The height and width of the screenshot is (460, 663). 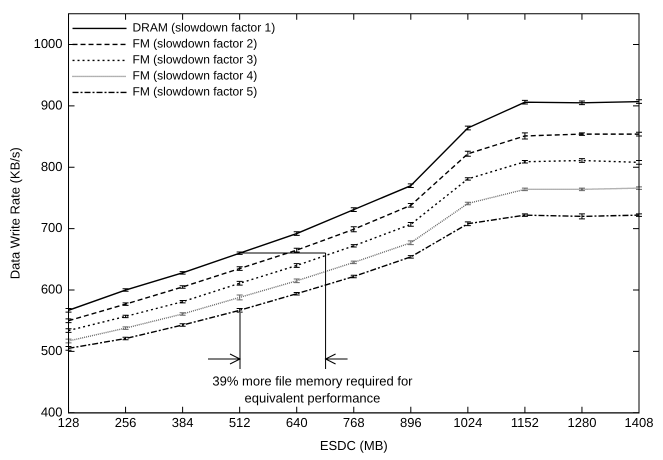 What do you see at coordinates (51, 289) in the screenshot?
I see `y-tick-label: 600` at bounding box center [51, 289].